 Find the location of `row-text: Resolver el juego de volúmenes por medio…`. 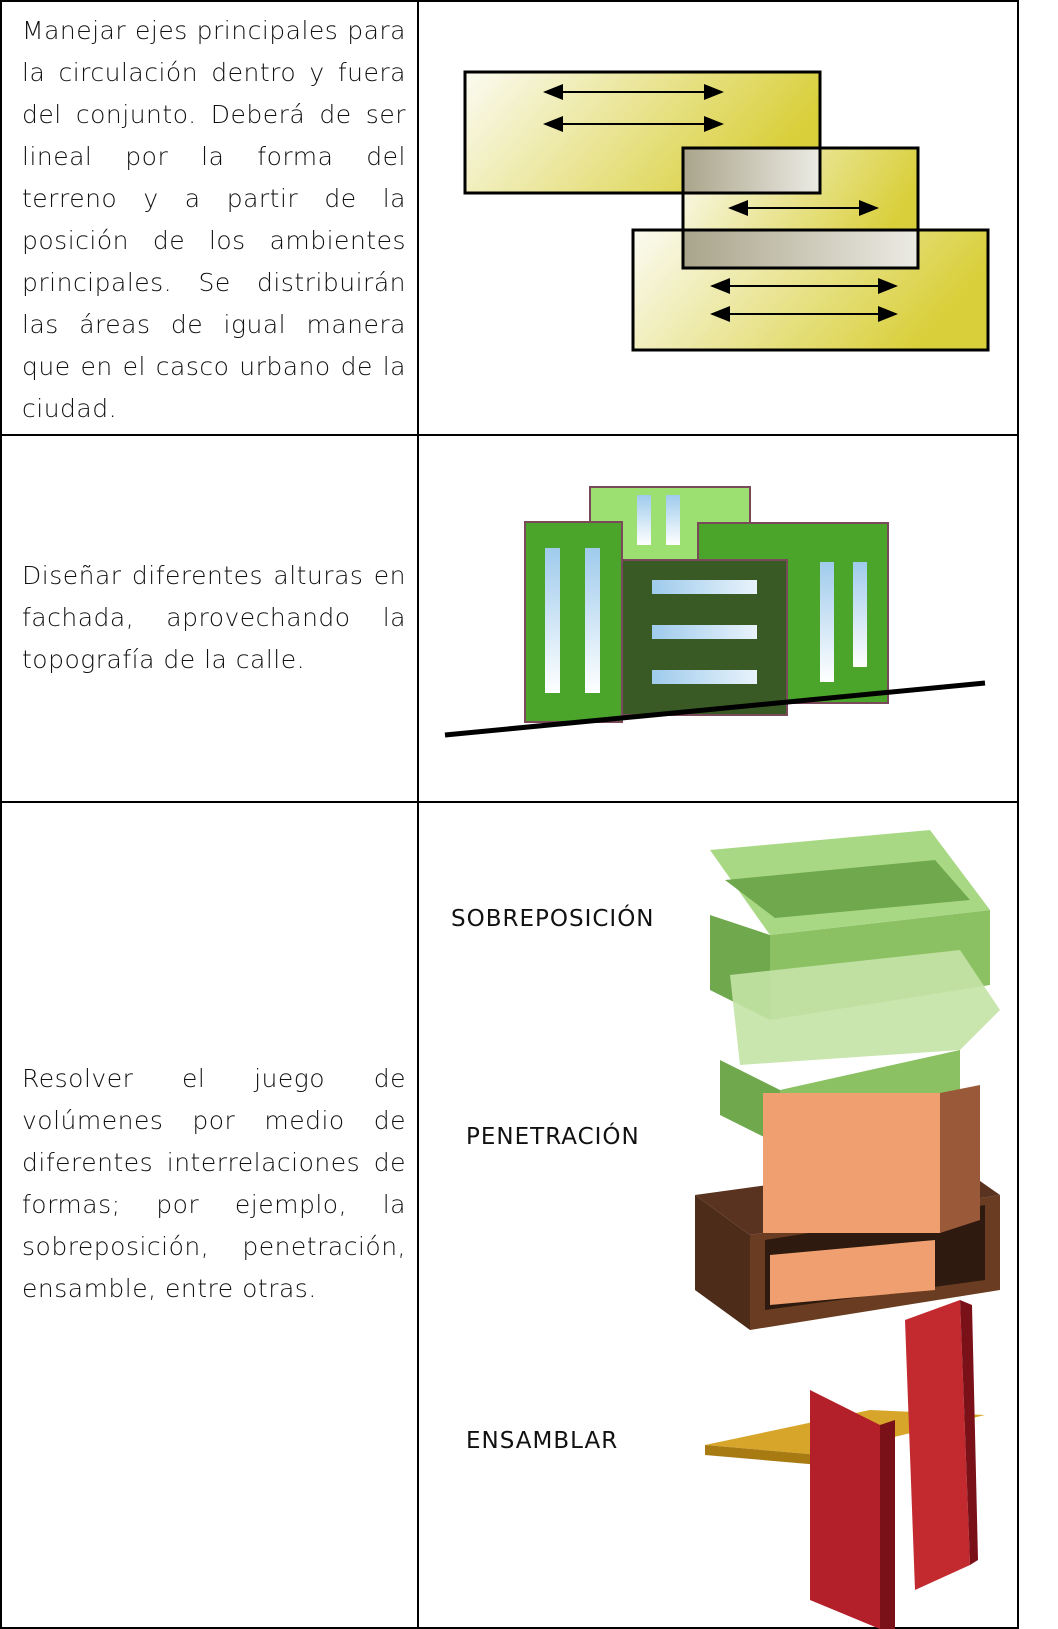

row-text: Resolver el juego de volúmenes por medio… is located at coordinates (214, 1183).